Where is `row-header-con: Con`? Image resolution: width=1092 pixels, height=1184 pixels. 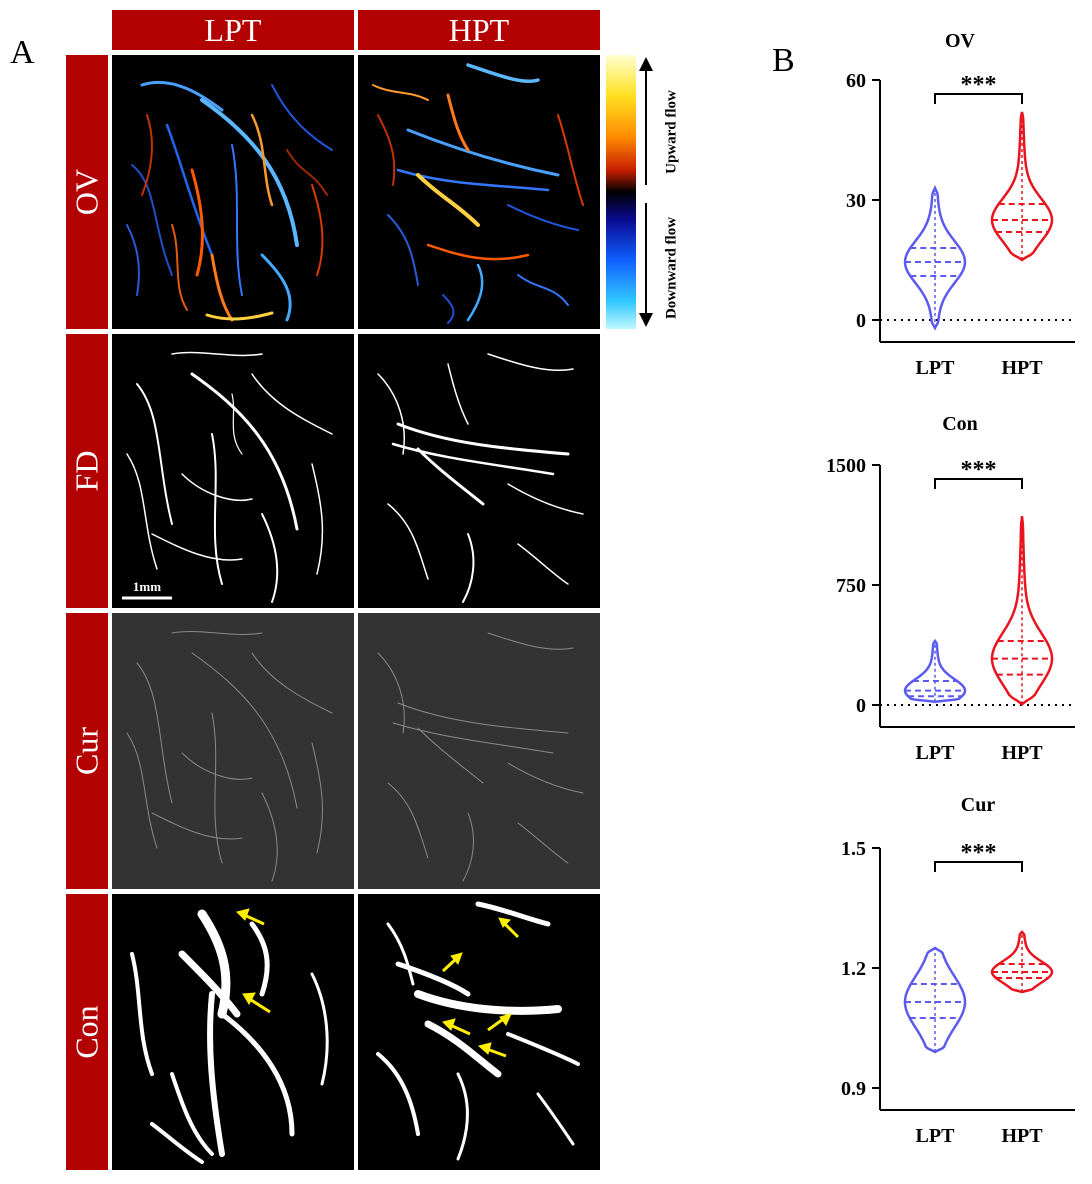 row-header-con: Con is located at coordinates (87, 1032).